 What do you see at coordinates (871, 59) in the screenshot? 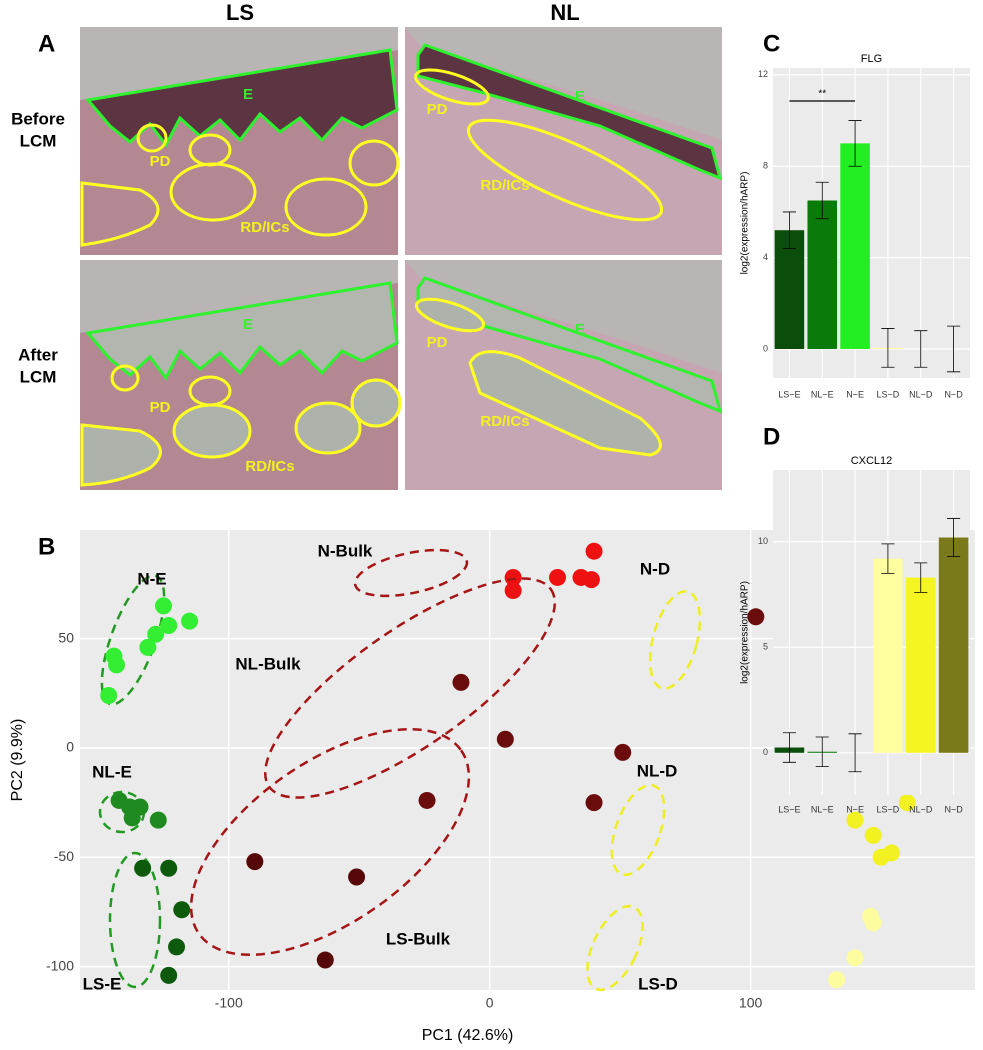
I see `chart-title: FLG` at bounding box center [871, 59].